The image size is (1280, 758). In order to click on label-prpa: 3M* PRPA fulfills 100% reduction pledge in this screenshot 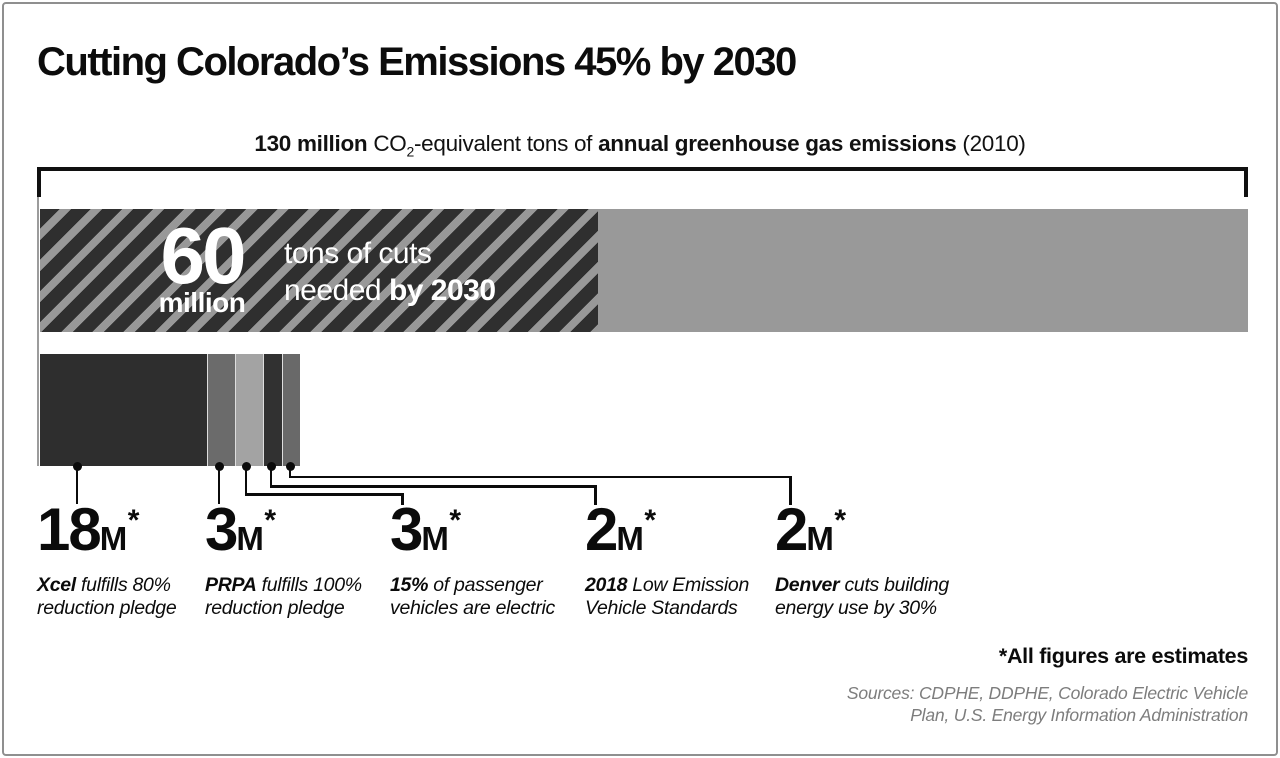, I will do `click(283, 558)`.